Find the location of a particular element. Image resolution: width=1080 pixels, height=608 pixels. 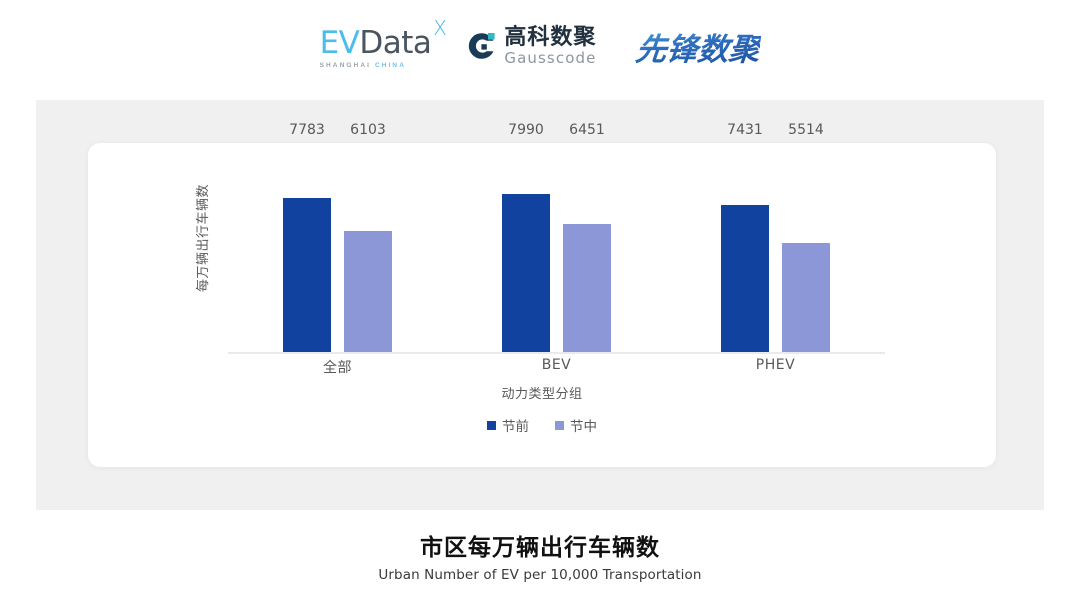

bar-value-label: 7783 is located at coordinates (307, 130).